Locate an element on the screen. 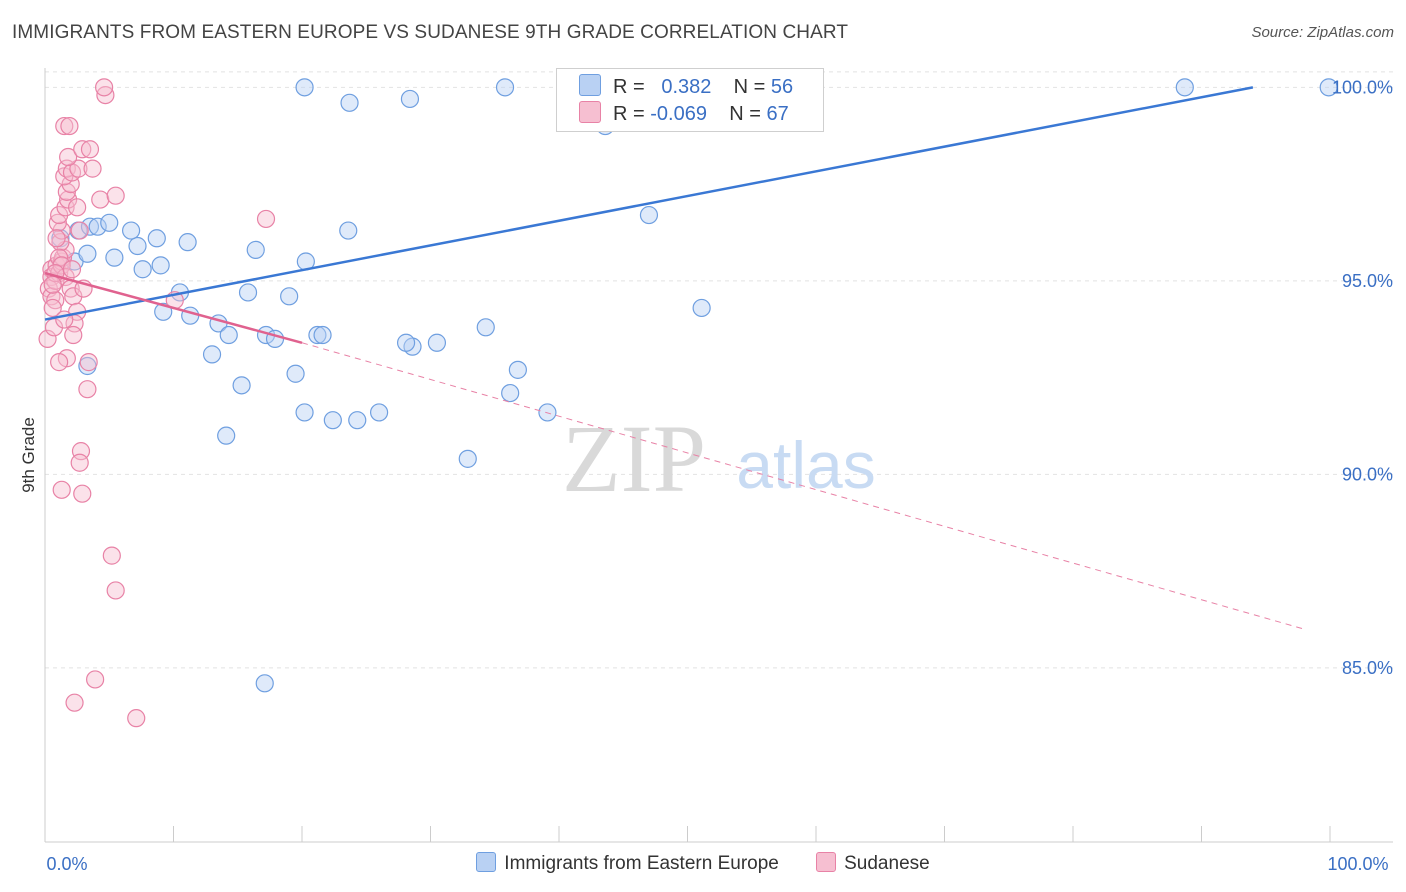  legend-row-pink: R = -0.069 N = 67 is located at coordinates (684, 114).